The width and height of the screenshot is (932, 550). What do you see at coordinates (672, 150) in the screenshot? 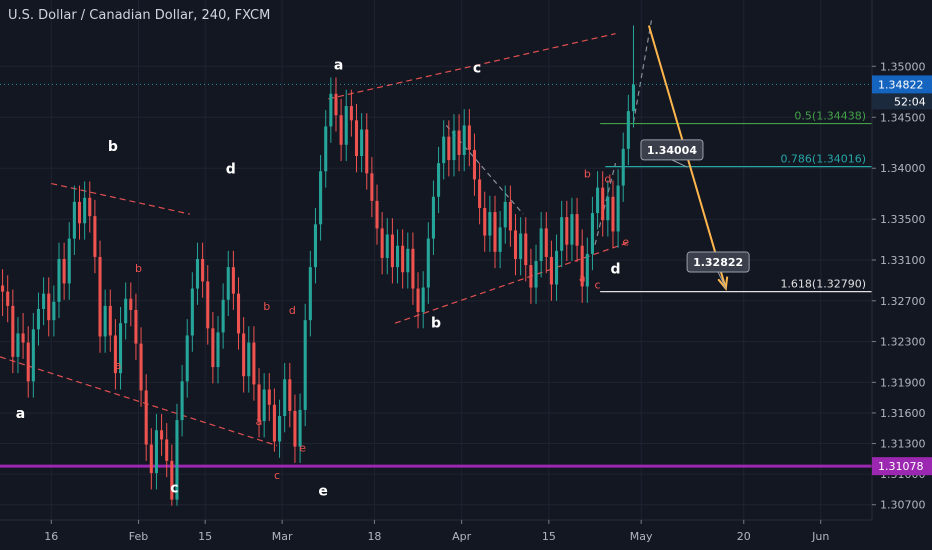
I see `callout-box` at bounding box center [672, 150].